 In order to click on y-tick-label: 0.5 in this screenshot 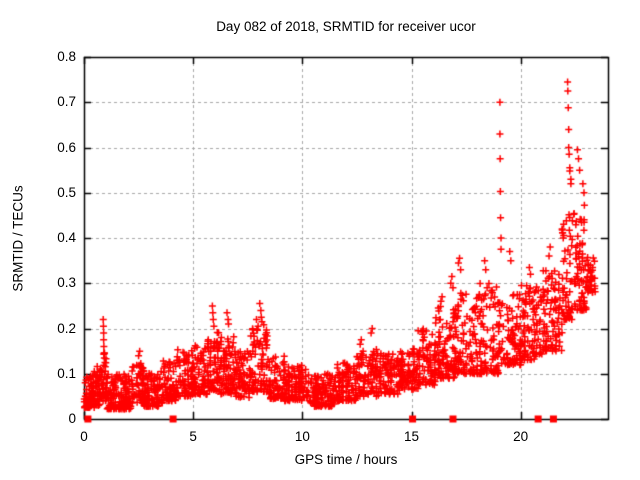, I will do `click(66, 192)`.